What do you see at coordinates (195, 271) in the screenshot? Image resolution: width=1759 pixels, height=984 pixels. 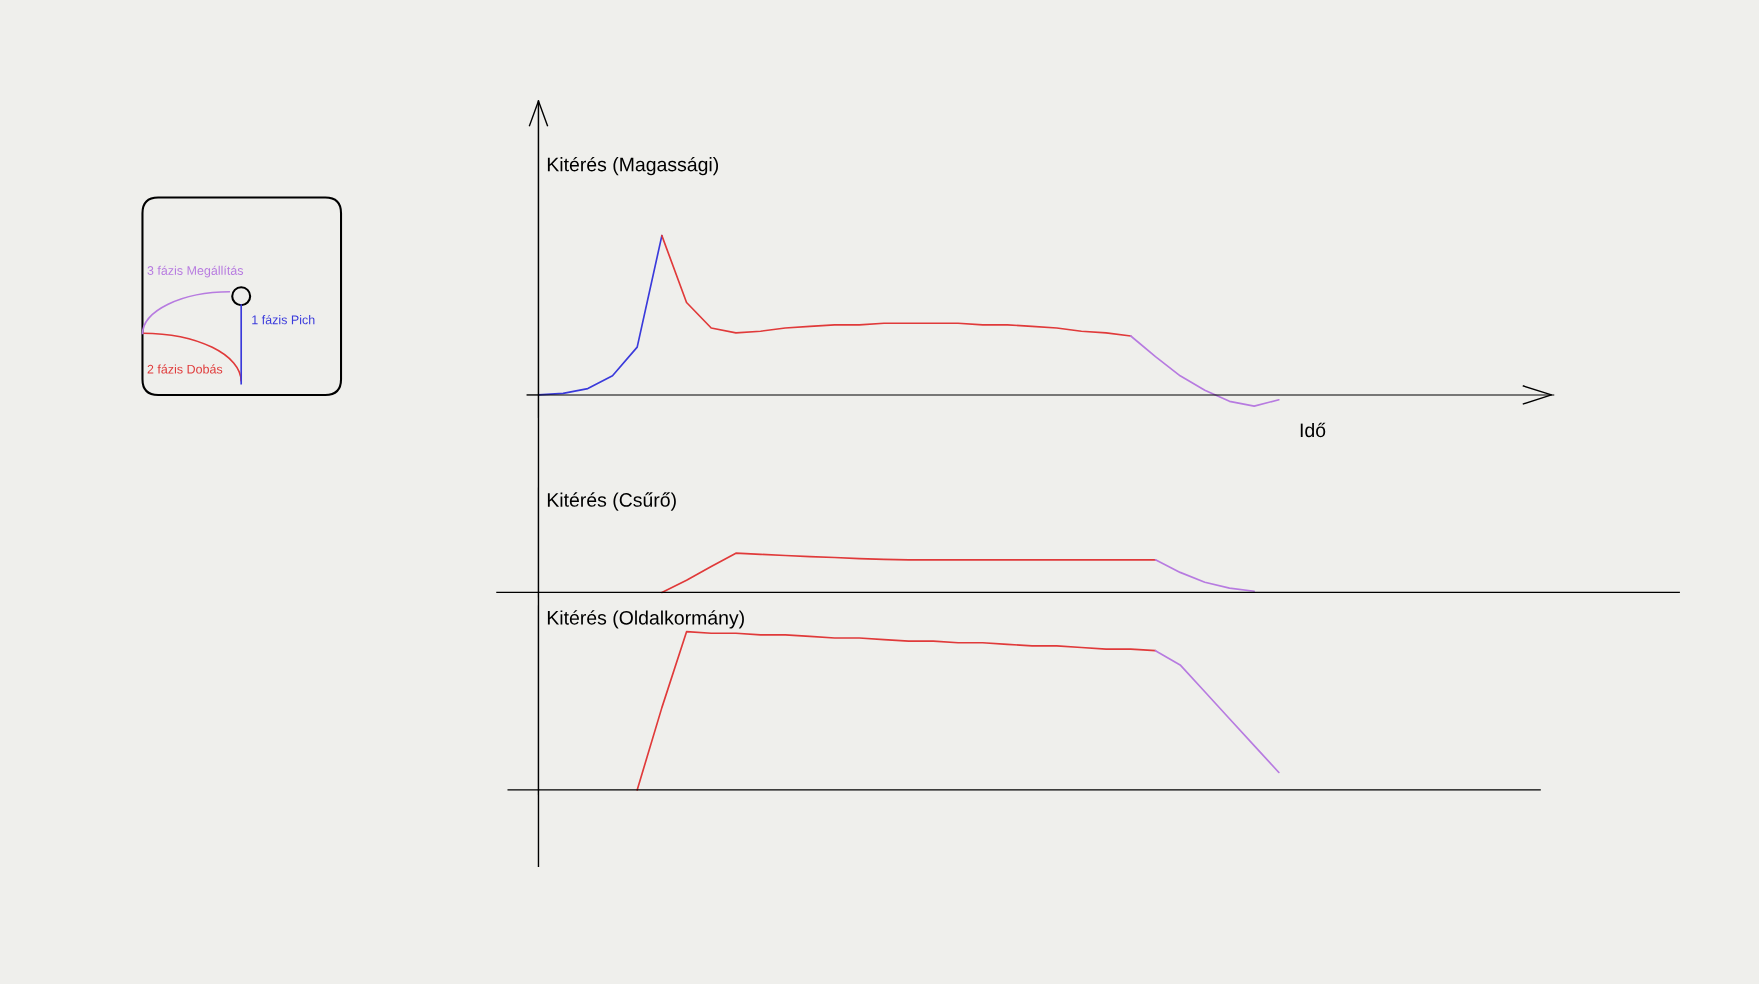 I see `text: 3 fázis Megállítás` at bounding box center [195, 271].